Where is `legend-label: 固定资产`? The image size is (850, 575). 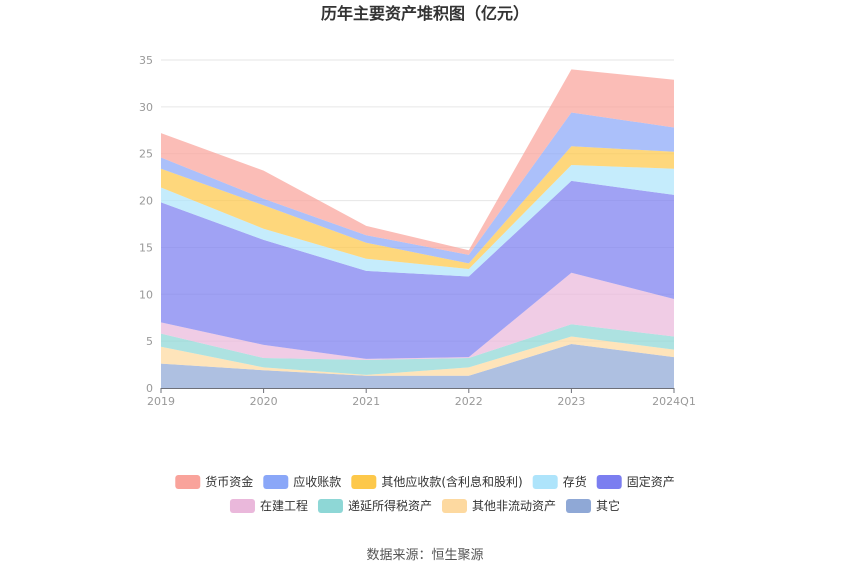
legend-label: 固定资产 is located at coordinates (651, 481).